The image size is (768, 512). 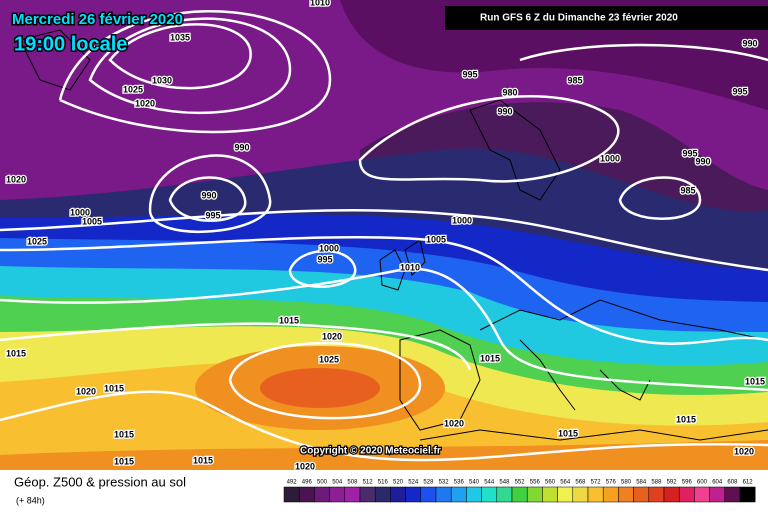 What do you see at coordinates (459, 483) in the screenshot?
I see `scale-label: 536` at bounding box center [459, 483].